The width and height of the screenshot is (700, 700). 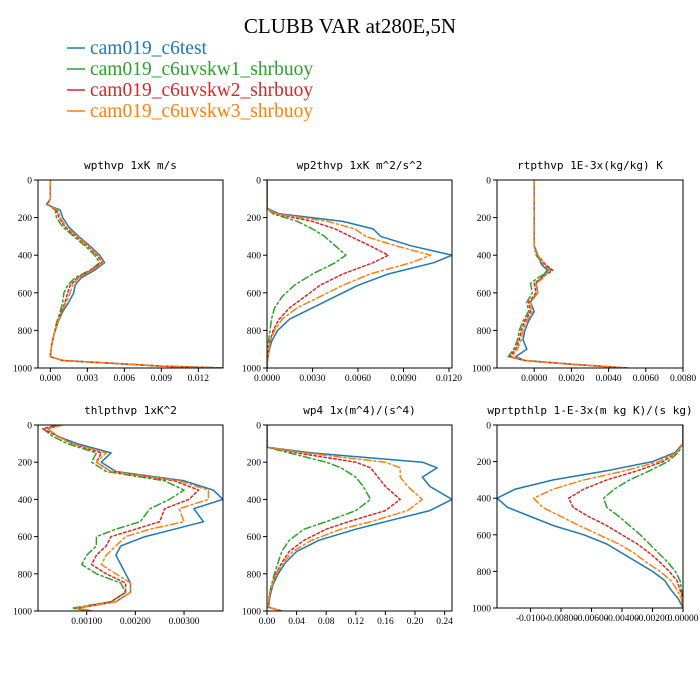 What do you see at coordinates (201, 69) in the screenshot?
I see `legend-label: cam019_c6uvskw1_shrbuoy` at bounding box center [201, 69].